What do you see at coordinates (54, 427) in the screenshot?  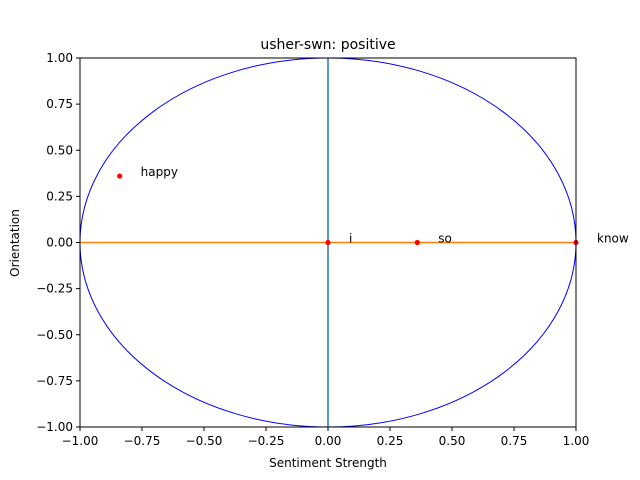 I see `y-tick-label: −1.00` at bounding box center [54, 427].